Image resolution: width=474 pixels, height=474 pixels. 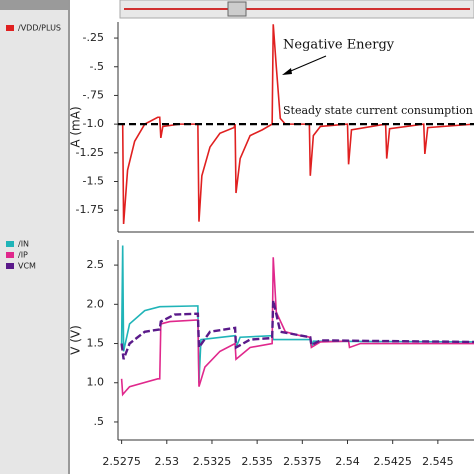 I want to click on y-tick-label: -1.25, so click(x=90, y=152).